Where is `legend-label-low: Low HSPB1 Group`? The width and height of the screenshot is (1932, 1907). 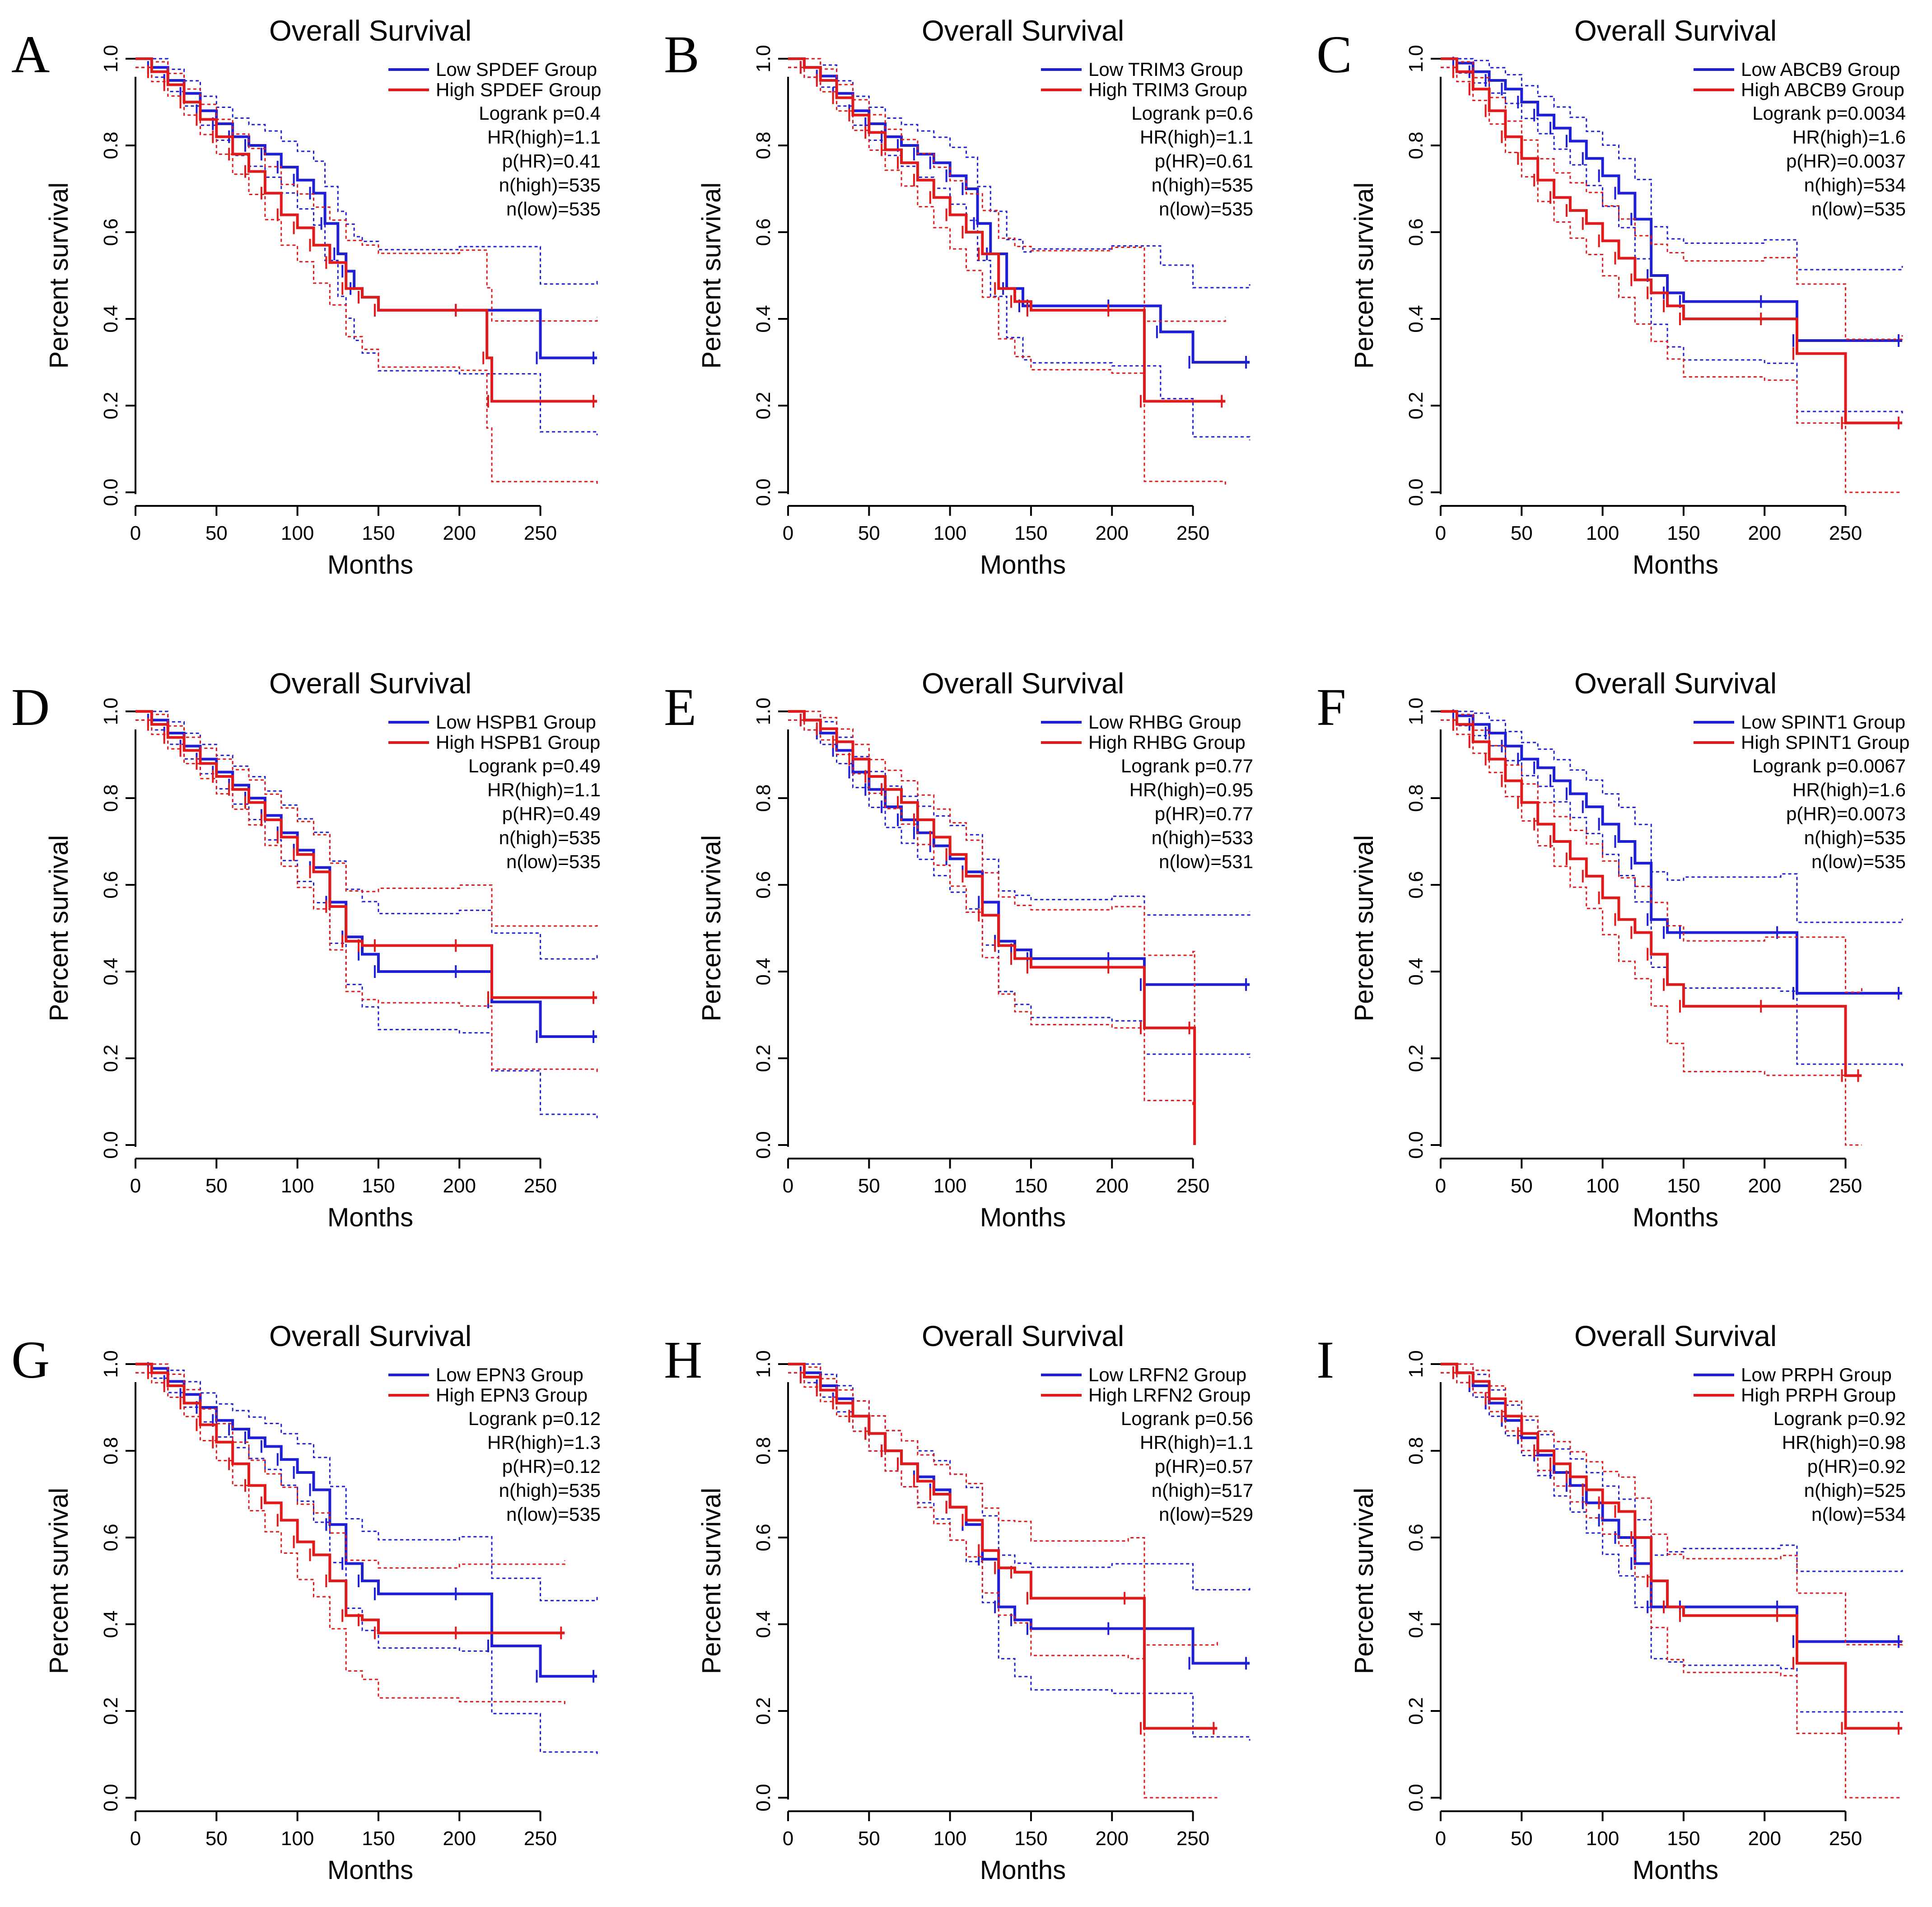
legend-label-low: Low HSPB1 Group is located at coordinates (516, 722).